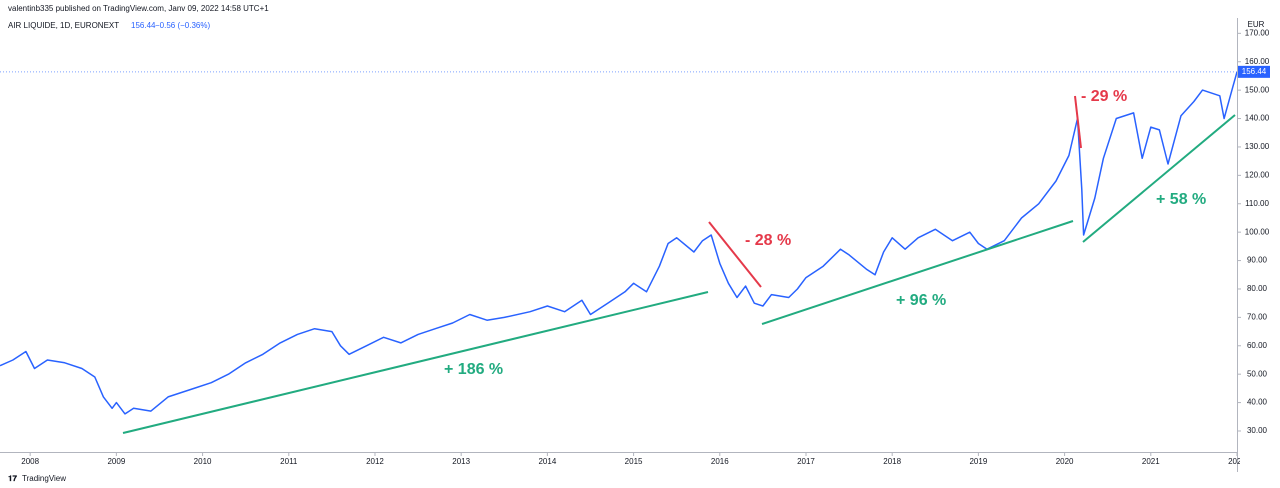  Describe the element at coordinates (473, 369) in the screenshot. I see `annotation: + 186 %` at that location.